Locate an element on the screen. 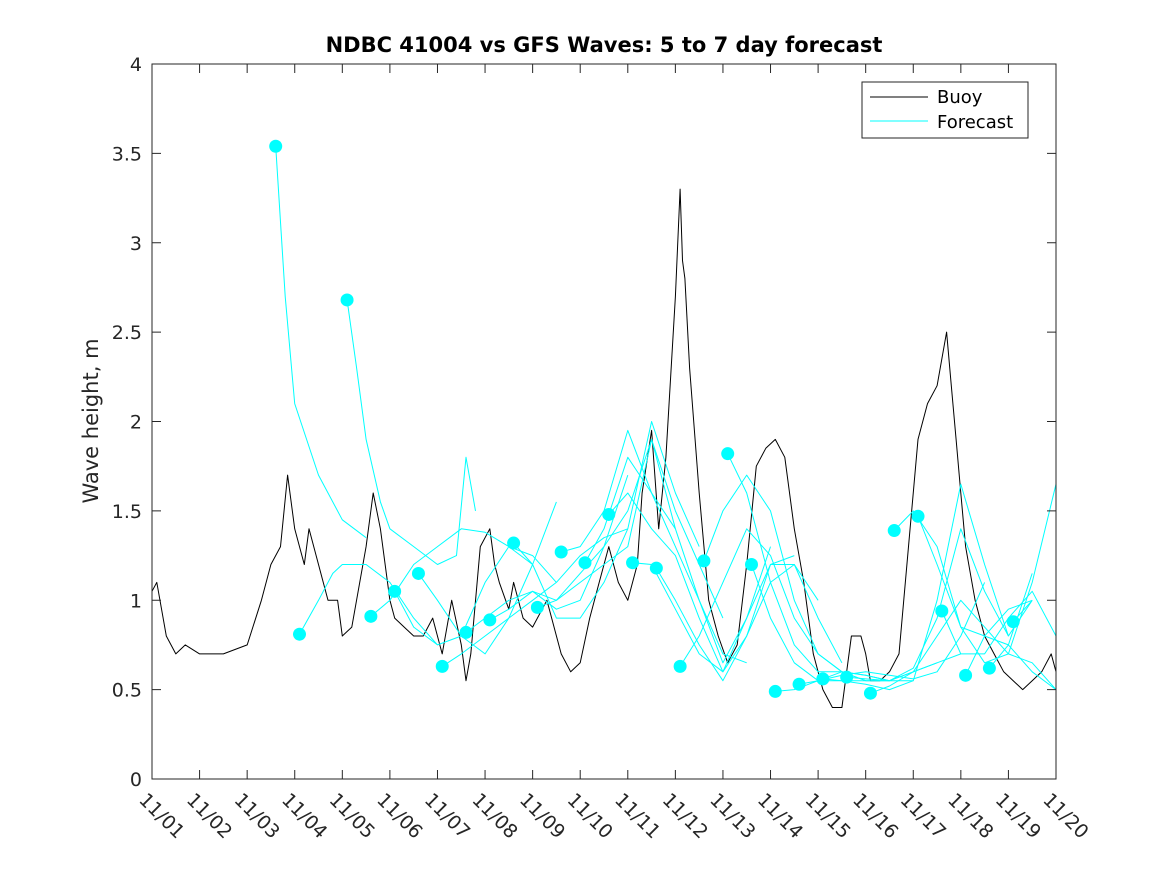  y-tick-label: 3 is located at coordinates (136, 244).